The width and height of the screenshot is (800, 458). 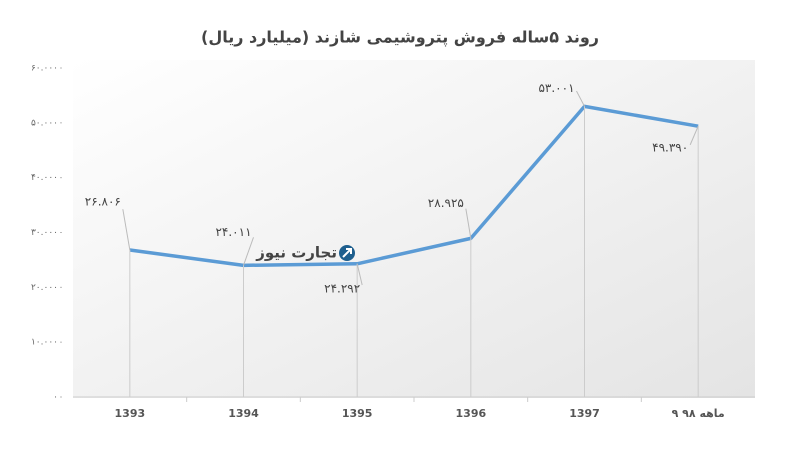 I want to click on y-tick-label: ۱۰.۰۰۰, so click(x=44, y=343).